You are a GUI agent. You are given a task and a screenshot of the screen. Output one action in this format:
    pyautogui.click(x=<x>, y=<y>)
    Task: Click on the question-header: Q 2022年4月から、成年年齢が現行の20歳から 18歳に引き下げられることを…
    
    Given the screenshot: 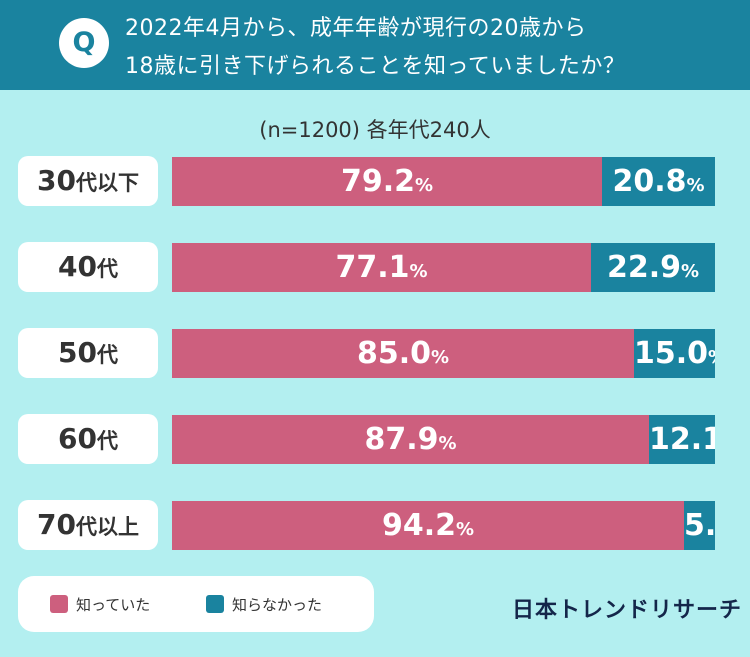 What is the action you would take?
    pyautogui.click(x=375, y=45)
    